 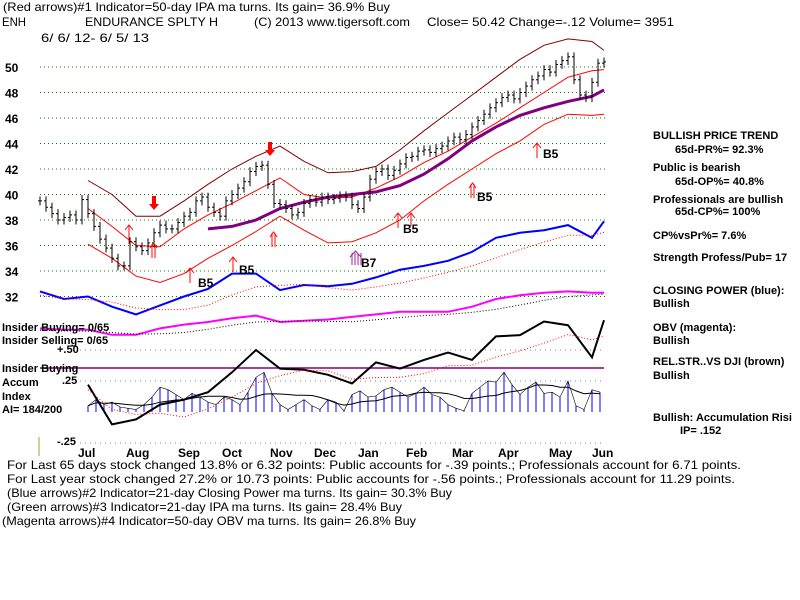 What do you see at coordinates (561, 453) in the screenshot?
I see `x-tick-label: May` at bounding box center [561, 453].